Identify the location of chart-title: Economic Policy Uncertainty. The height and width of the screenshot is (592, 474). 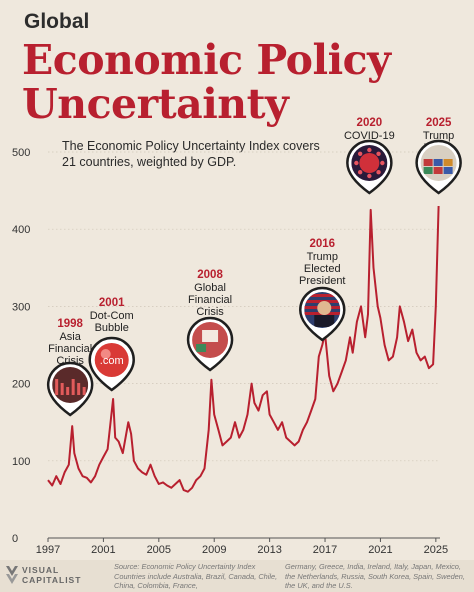
(206, 82).